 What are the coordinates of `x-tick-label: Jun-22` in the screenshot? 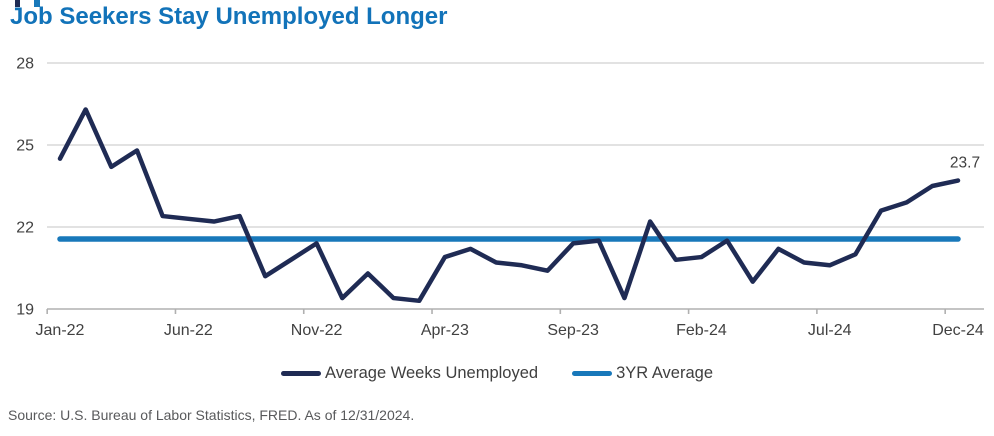 It's located at (188, 330).